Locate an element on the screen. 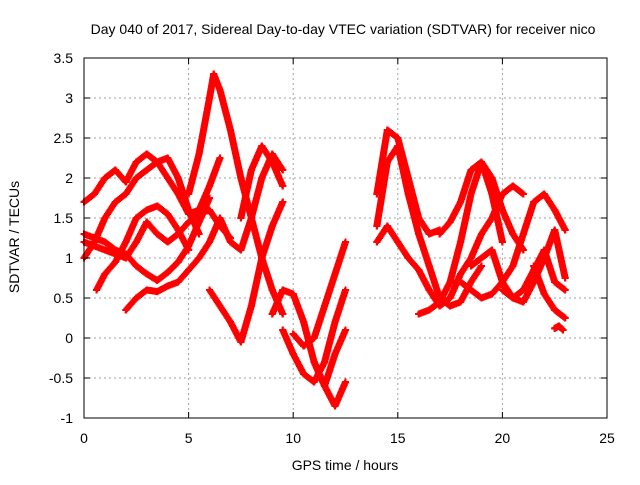  y-tick-label: 0 is located at coordinates (69, 338).